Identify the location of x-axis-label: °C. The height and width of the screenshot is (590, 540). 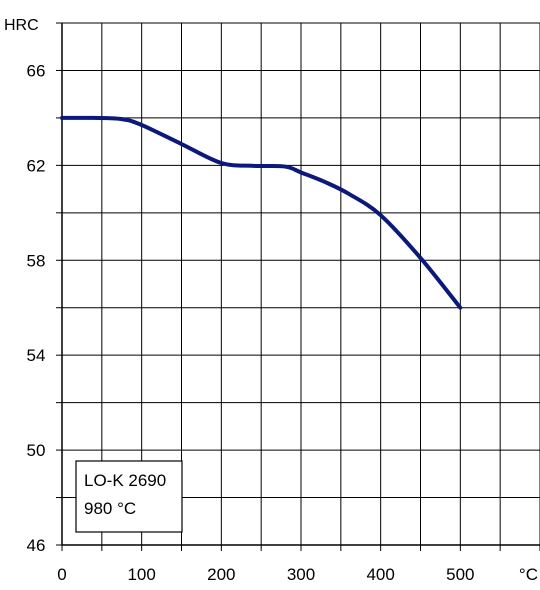
(528, 574).